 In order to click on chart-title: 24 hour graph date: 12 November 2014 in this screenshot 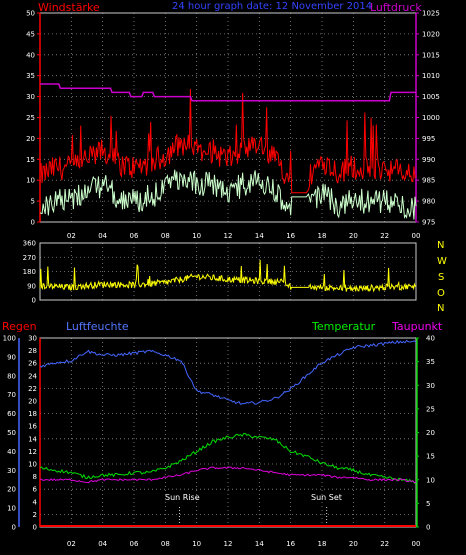, I will do `click(272, 6)`.